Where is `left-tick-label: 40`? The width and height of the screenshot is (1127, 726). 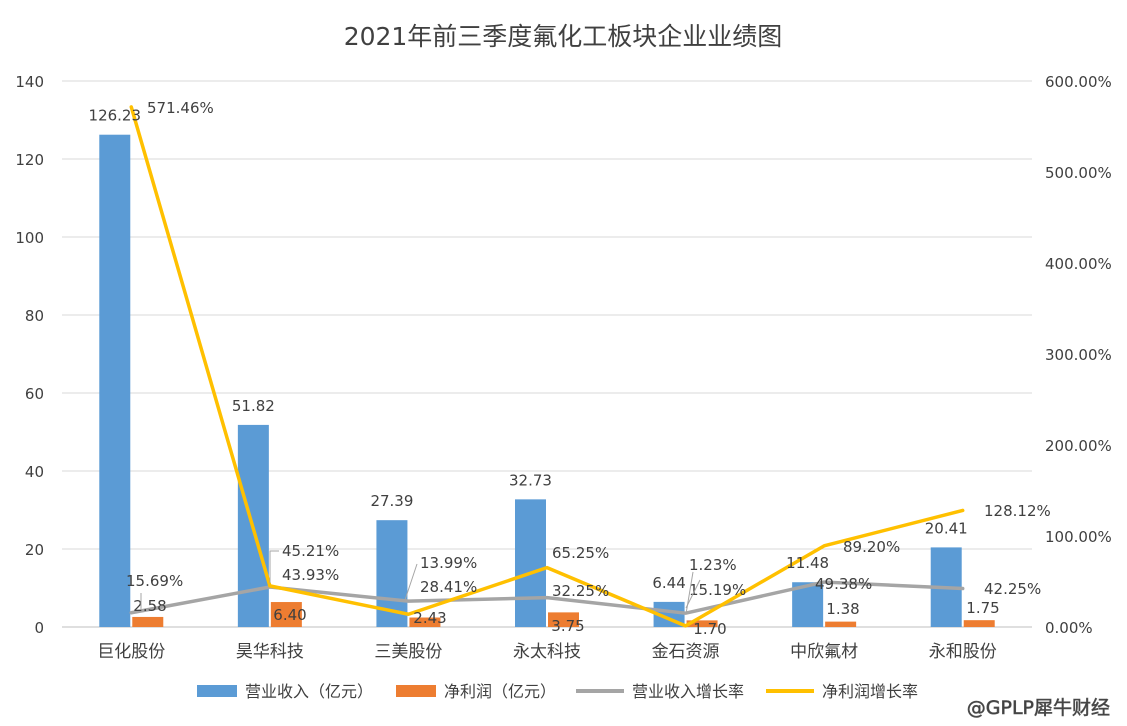 left-tick-label: 40 is located at coordinates (34, 472).